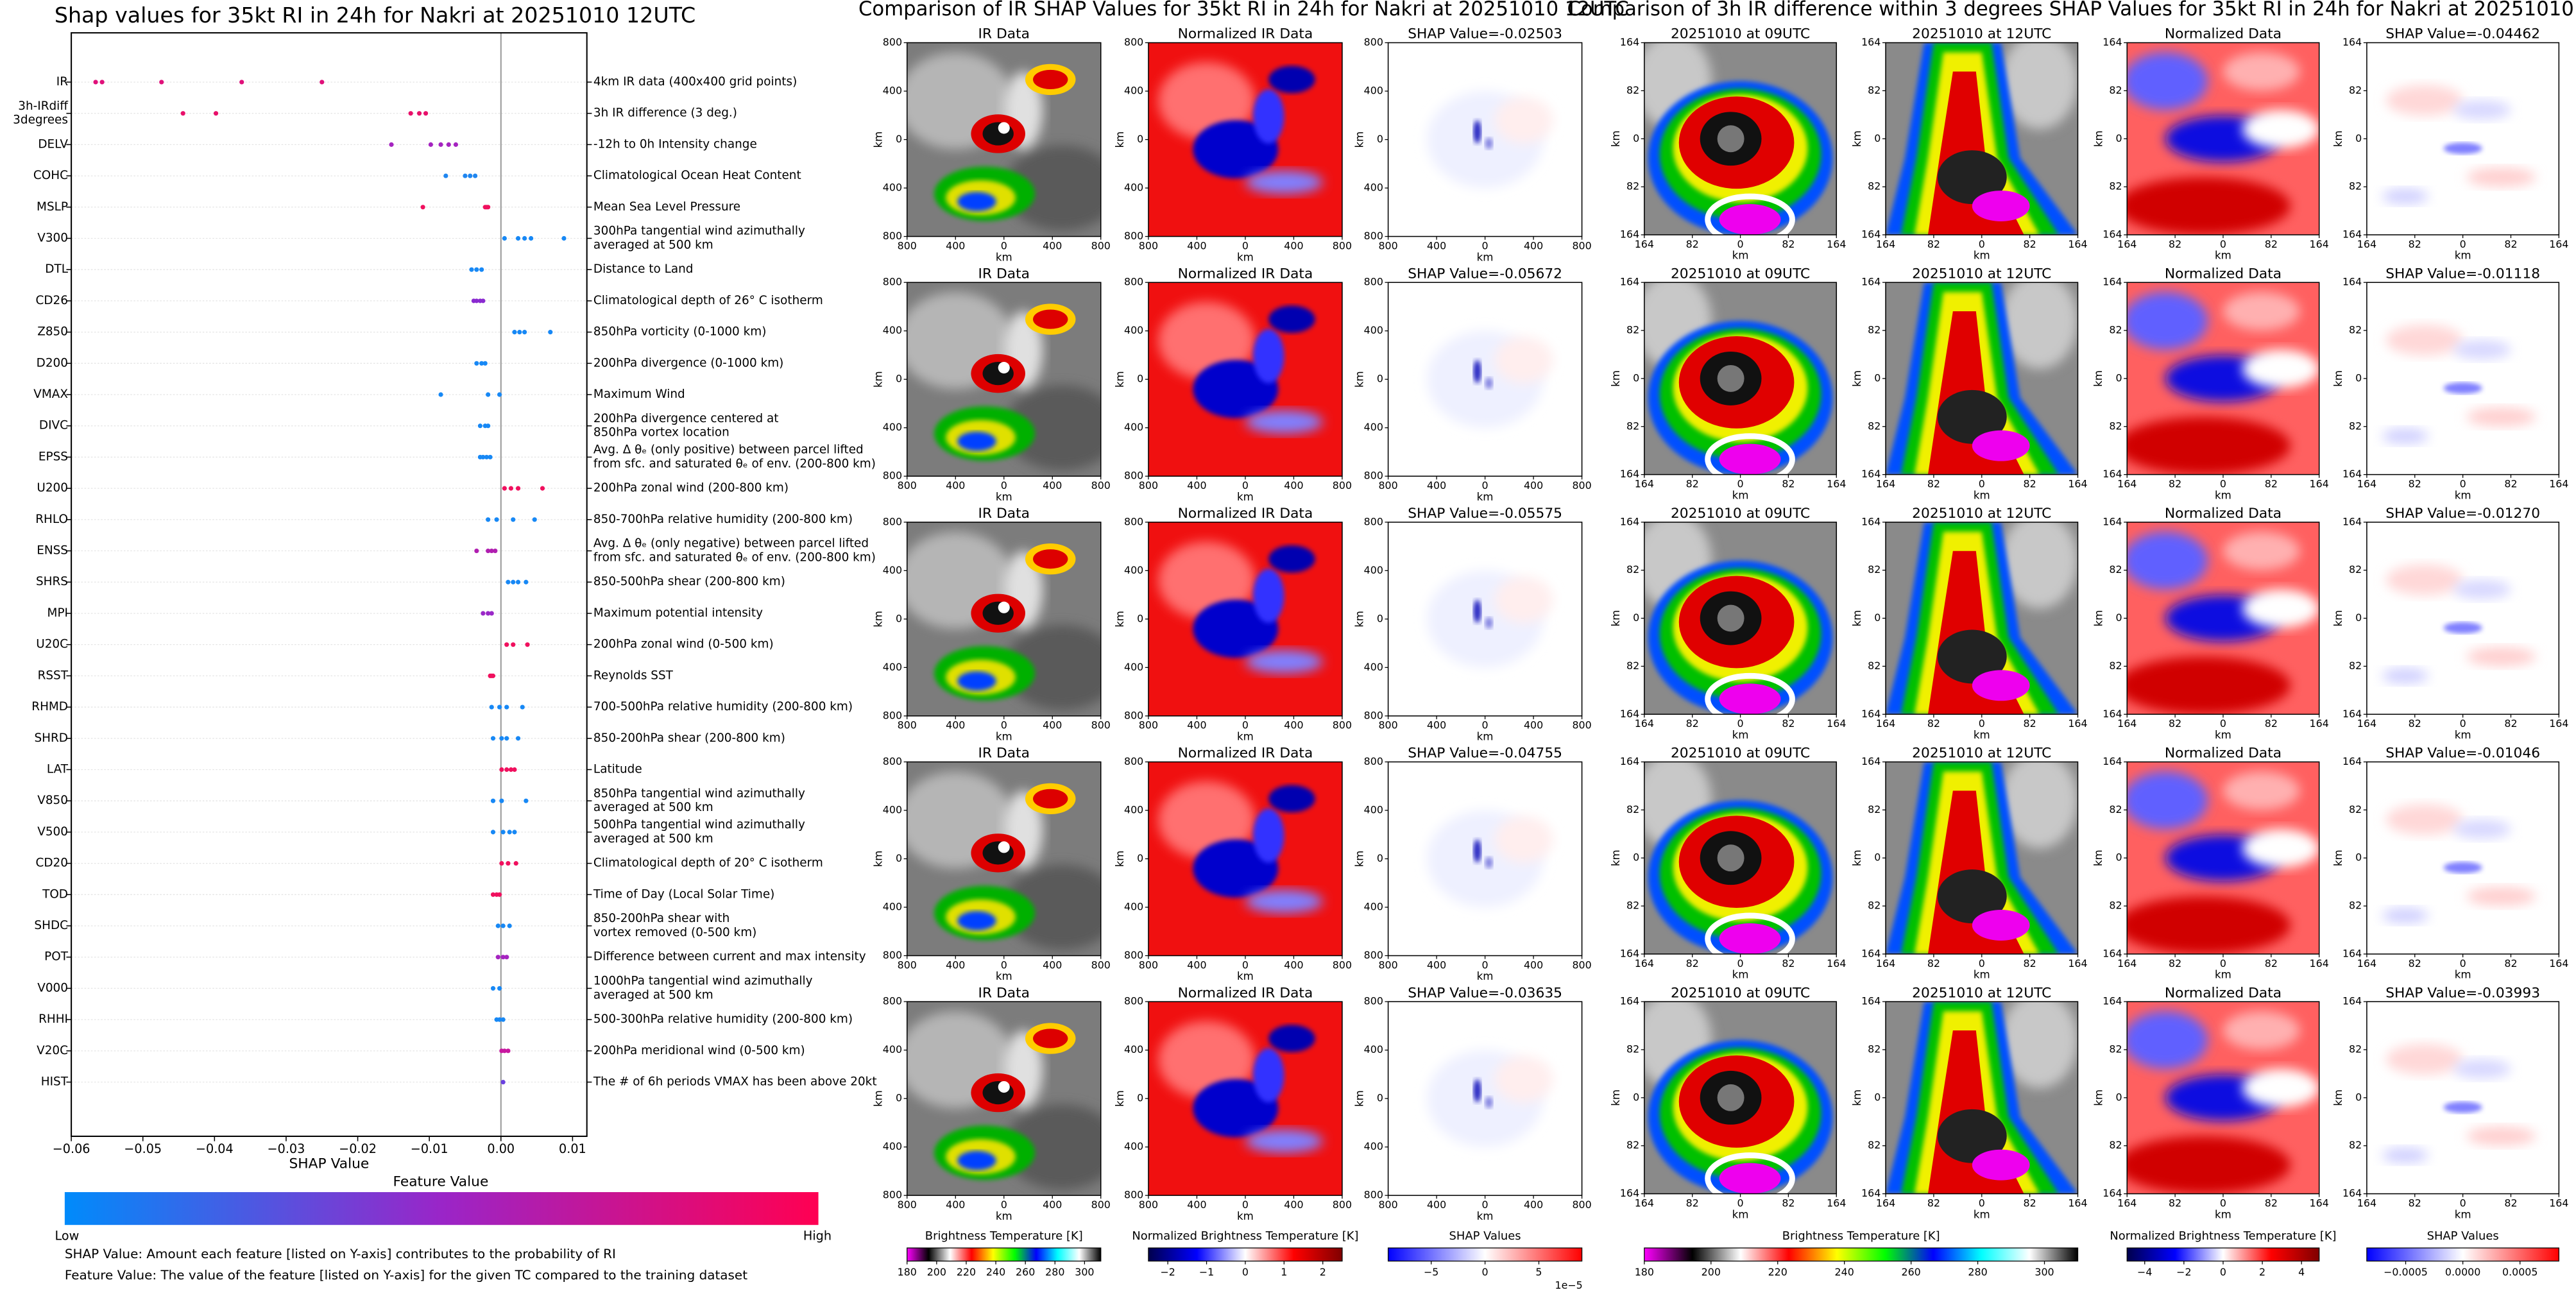 The image size is (2576, 1289). Describe the element at coordinates (143, 1148) in the screenshot. I see `x-tick-label: −0.05` at that location.